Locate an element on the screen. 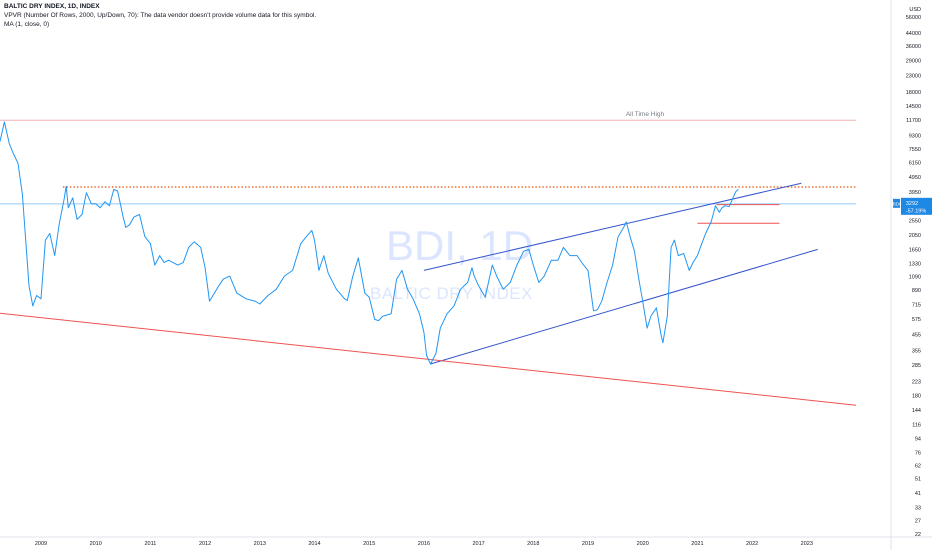 This screenshot has width=932, height=550. y-tick-label: 76 is located at coordinates (918, 453).